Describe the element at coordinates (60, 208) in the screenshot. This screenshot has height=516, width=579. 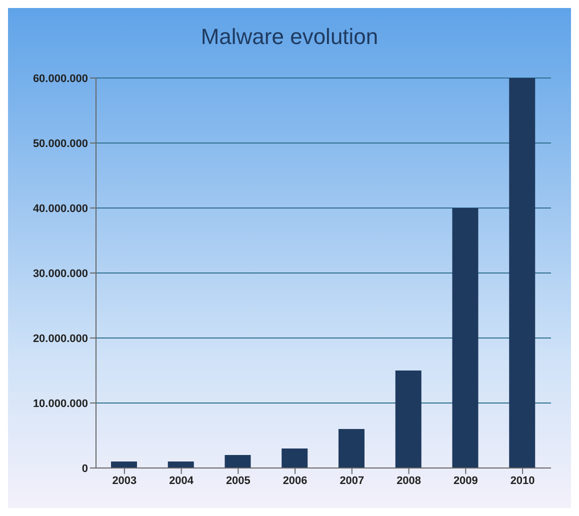
I see `y-tick-label: 40.000.000` at that location.